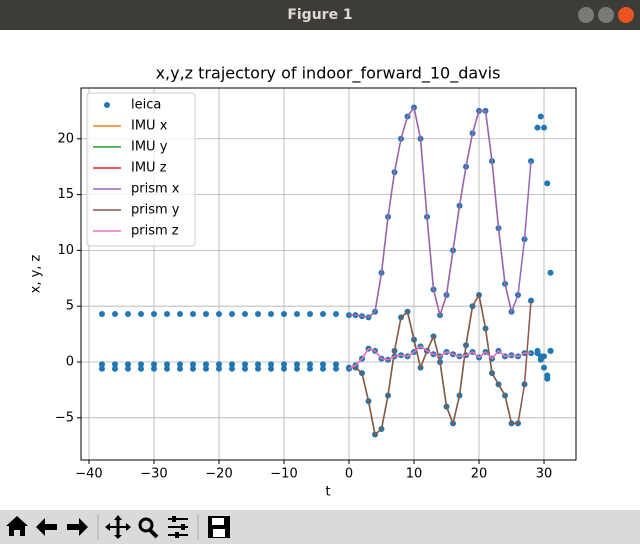 The height and width of the screenshot is (544, 640). What do you see at coordinates (149, 168) in the screenshot?
I see `legend-label: IMU z` at bounding box center [149, 168].